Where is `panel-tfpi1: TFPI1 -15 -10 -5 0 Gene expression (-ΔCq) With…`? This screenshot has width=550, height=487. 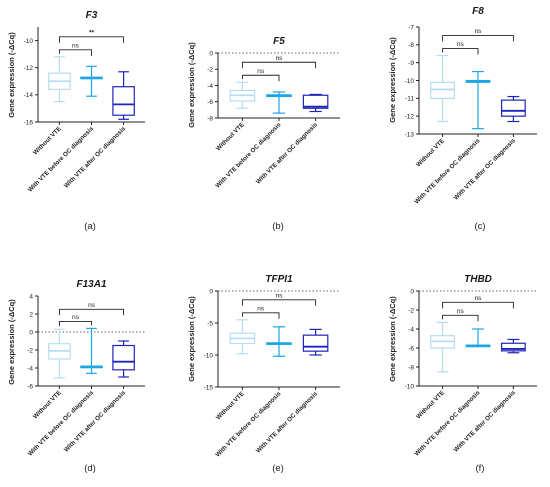 panel-tfpi1: TFPI1 -15 -10 -5 0 Gene expression (-ΔCq) With… is located at coordinates (263, 374).